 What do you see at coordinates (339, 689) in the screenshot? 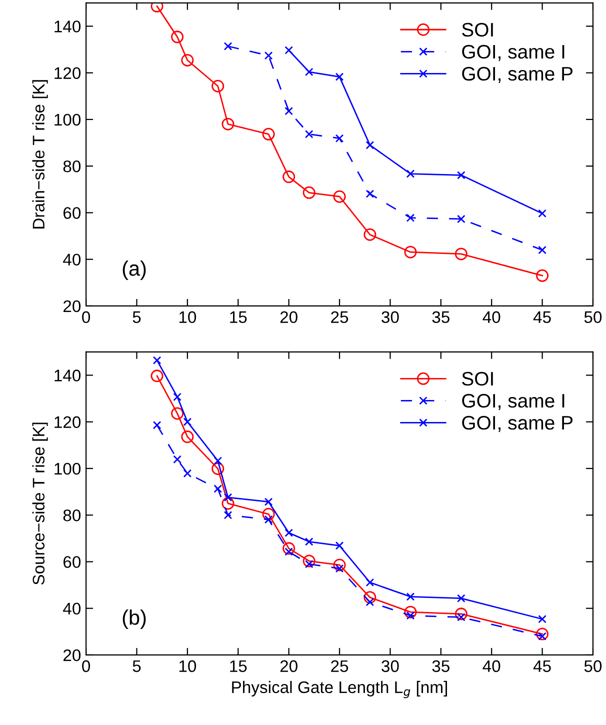
I see `x-axis-title: Physical Gate Length L$_{g}$ [nm]` at bounding box center [339, 689].